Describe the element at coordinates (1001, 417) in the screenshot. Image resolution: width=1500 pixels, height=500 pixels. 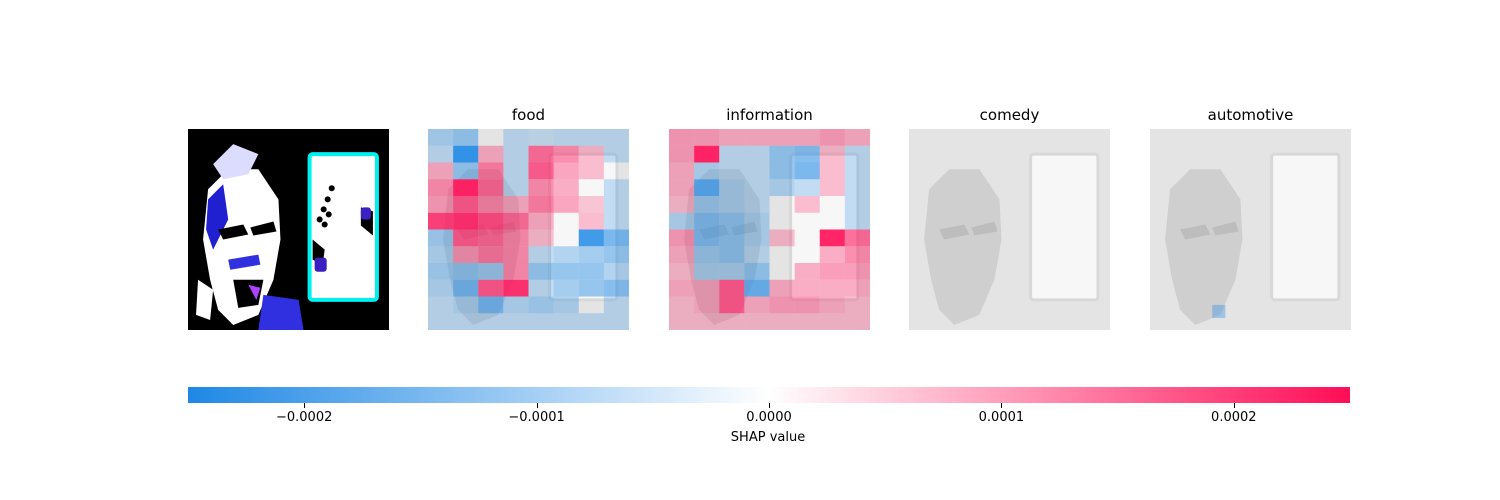
I see `colorbar-tick-label: 0.0001` at that location.